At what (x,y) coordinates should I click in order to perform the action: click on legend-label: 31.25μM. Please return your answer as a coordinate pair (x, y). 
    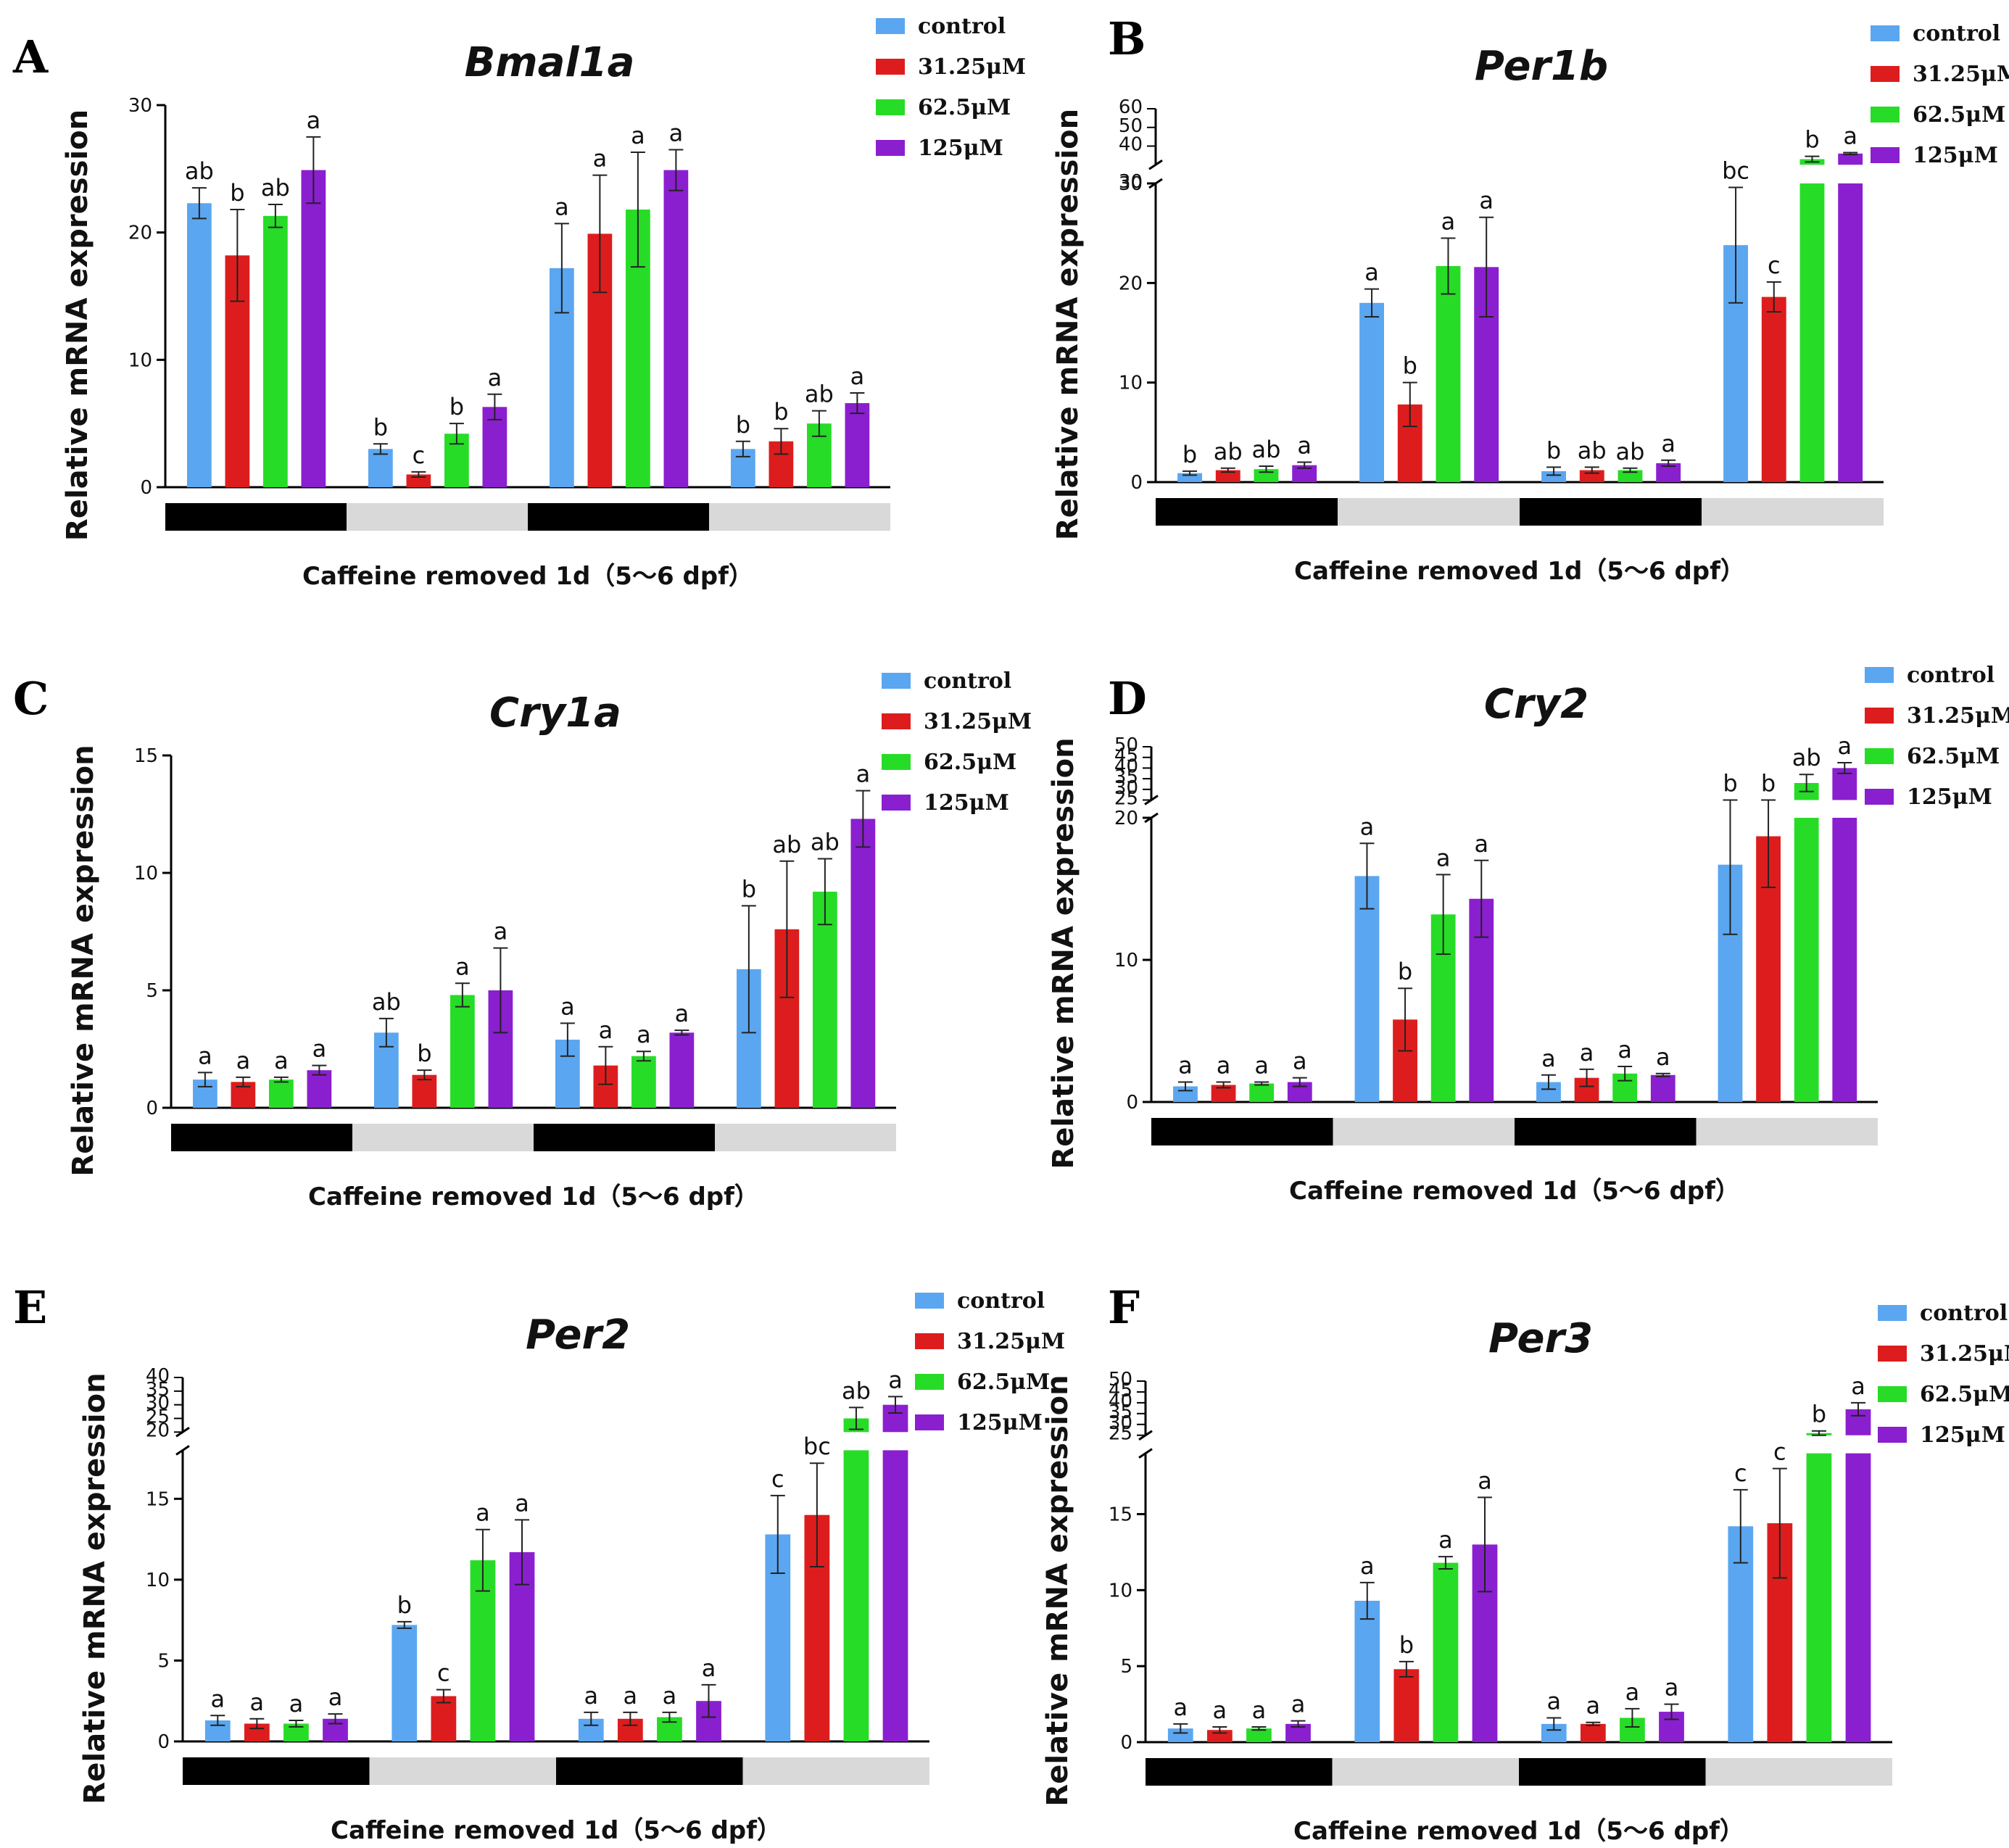
    Looking at the image, I should click on (1964, 1354).